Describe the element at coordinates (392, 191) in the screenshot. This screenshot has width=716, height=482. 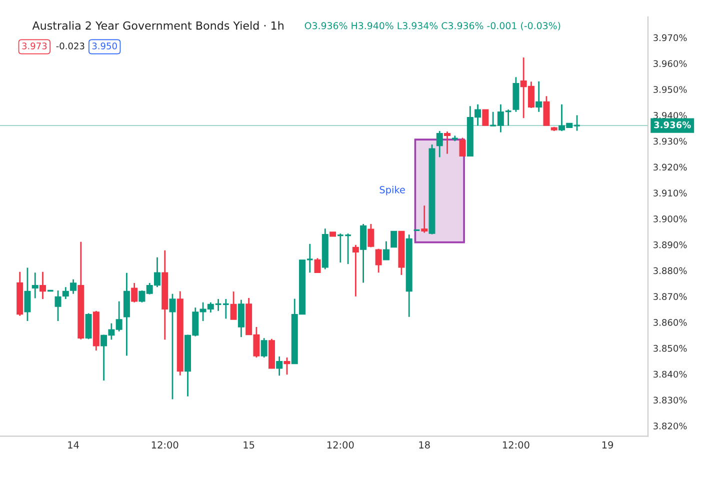
I see `annotation: Spike` at that location.